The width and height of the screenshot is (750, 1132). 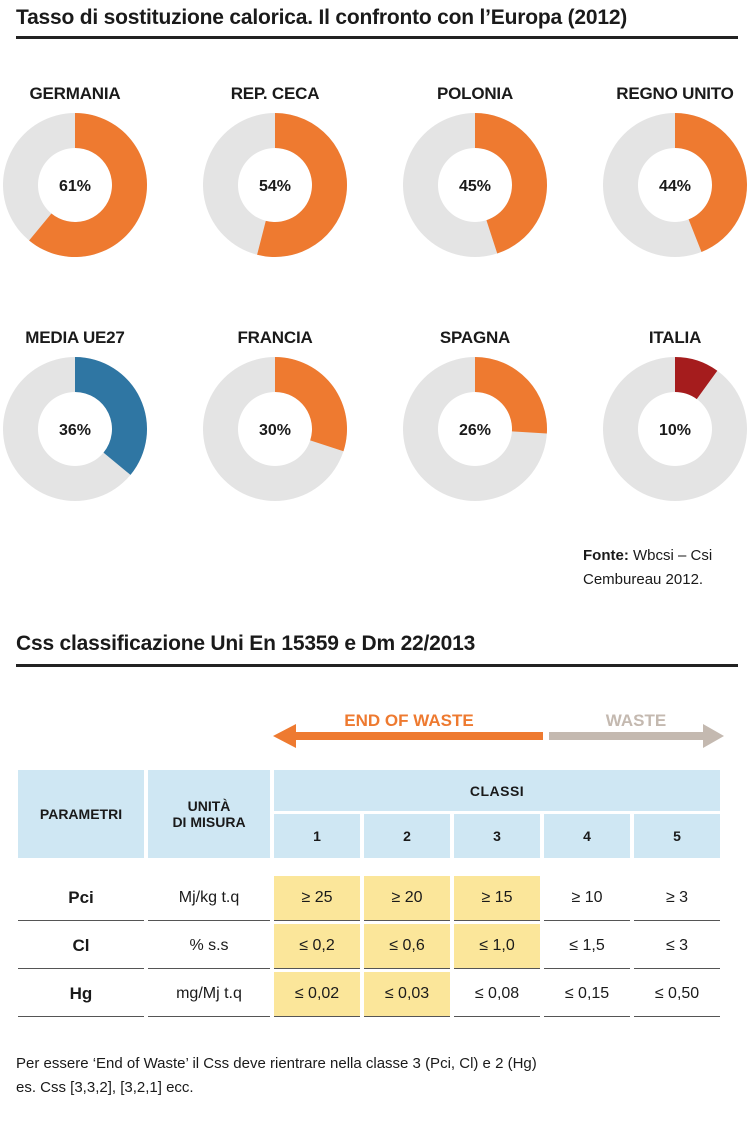 What do you see at coordinates (587, 994) in the screenshot?
I see `value-cell: ≤ 0,15` at bounding box center [587, 994].